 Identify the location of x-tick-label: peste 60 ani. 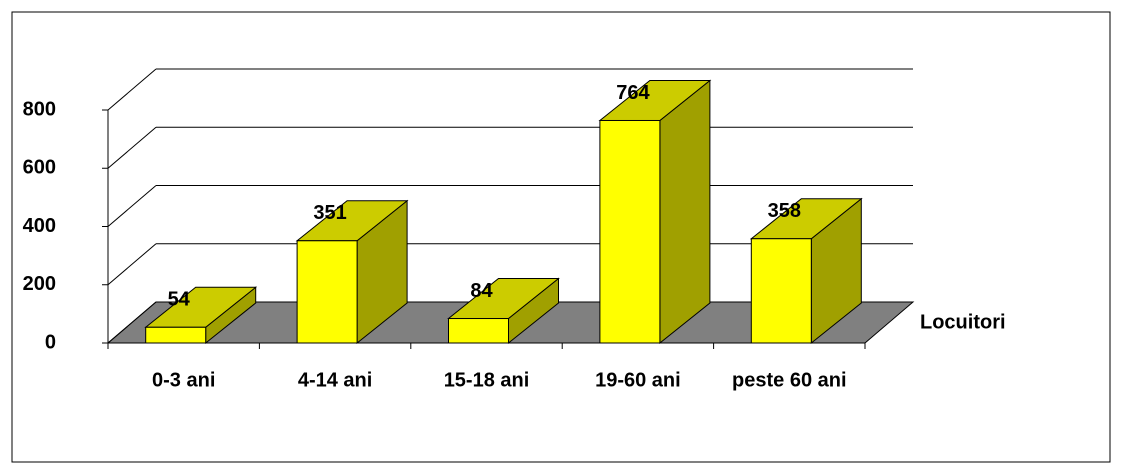
(789, 380).